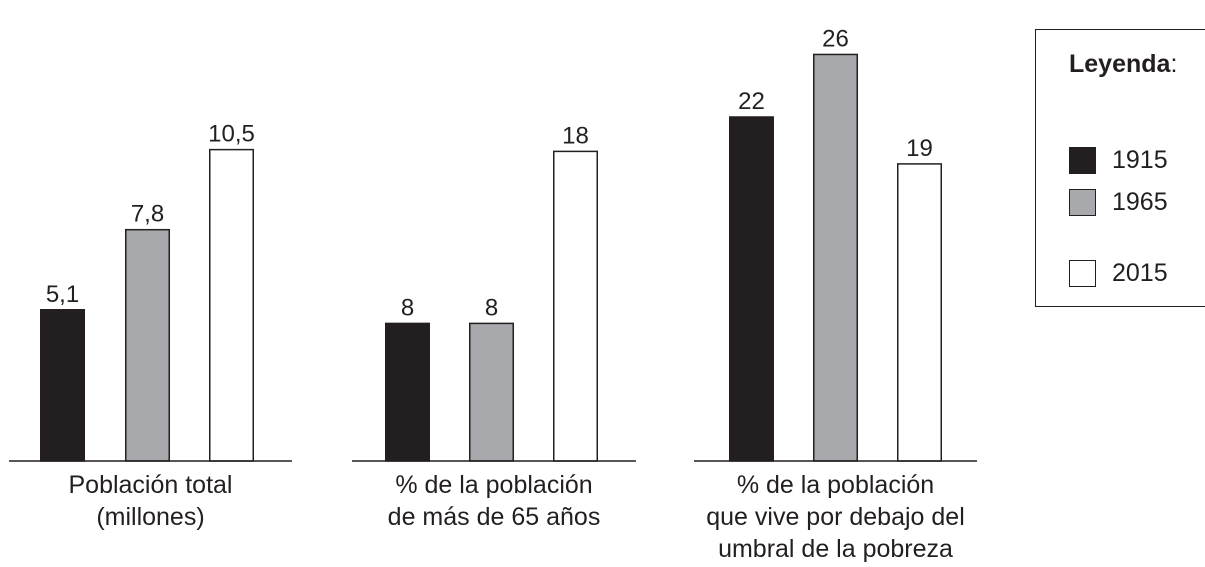 This screenshot has height=567, width=1205. I want to click on legend-item-1965: 1965, so click(1118, 202).